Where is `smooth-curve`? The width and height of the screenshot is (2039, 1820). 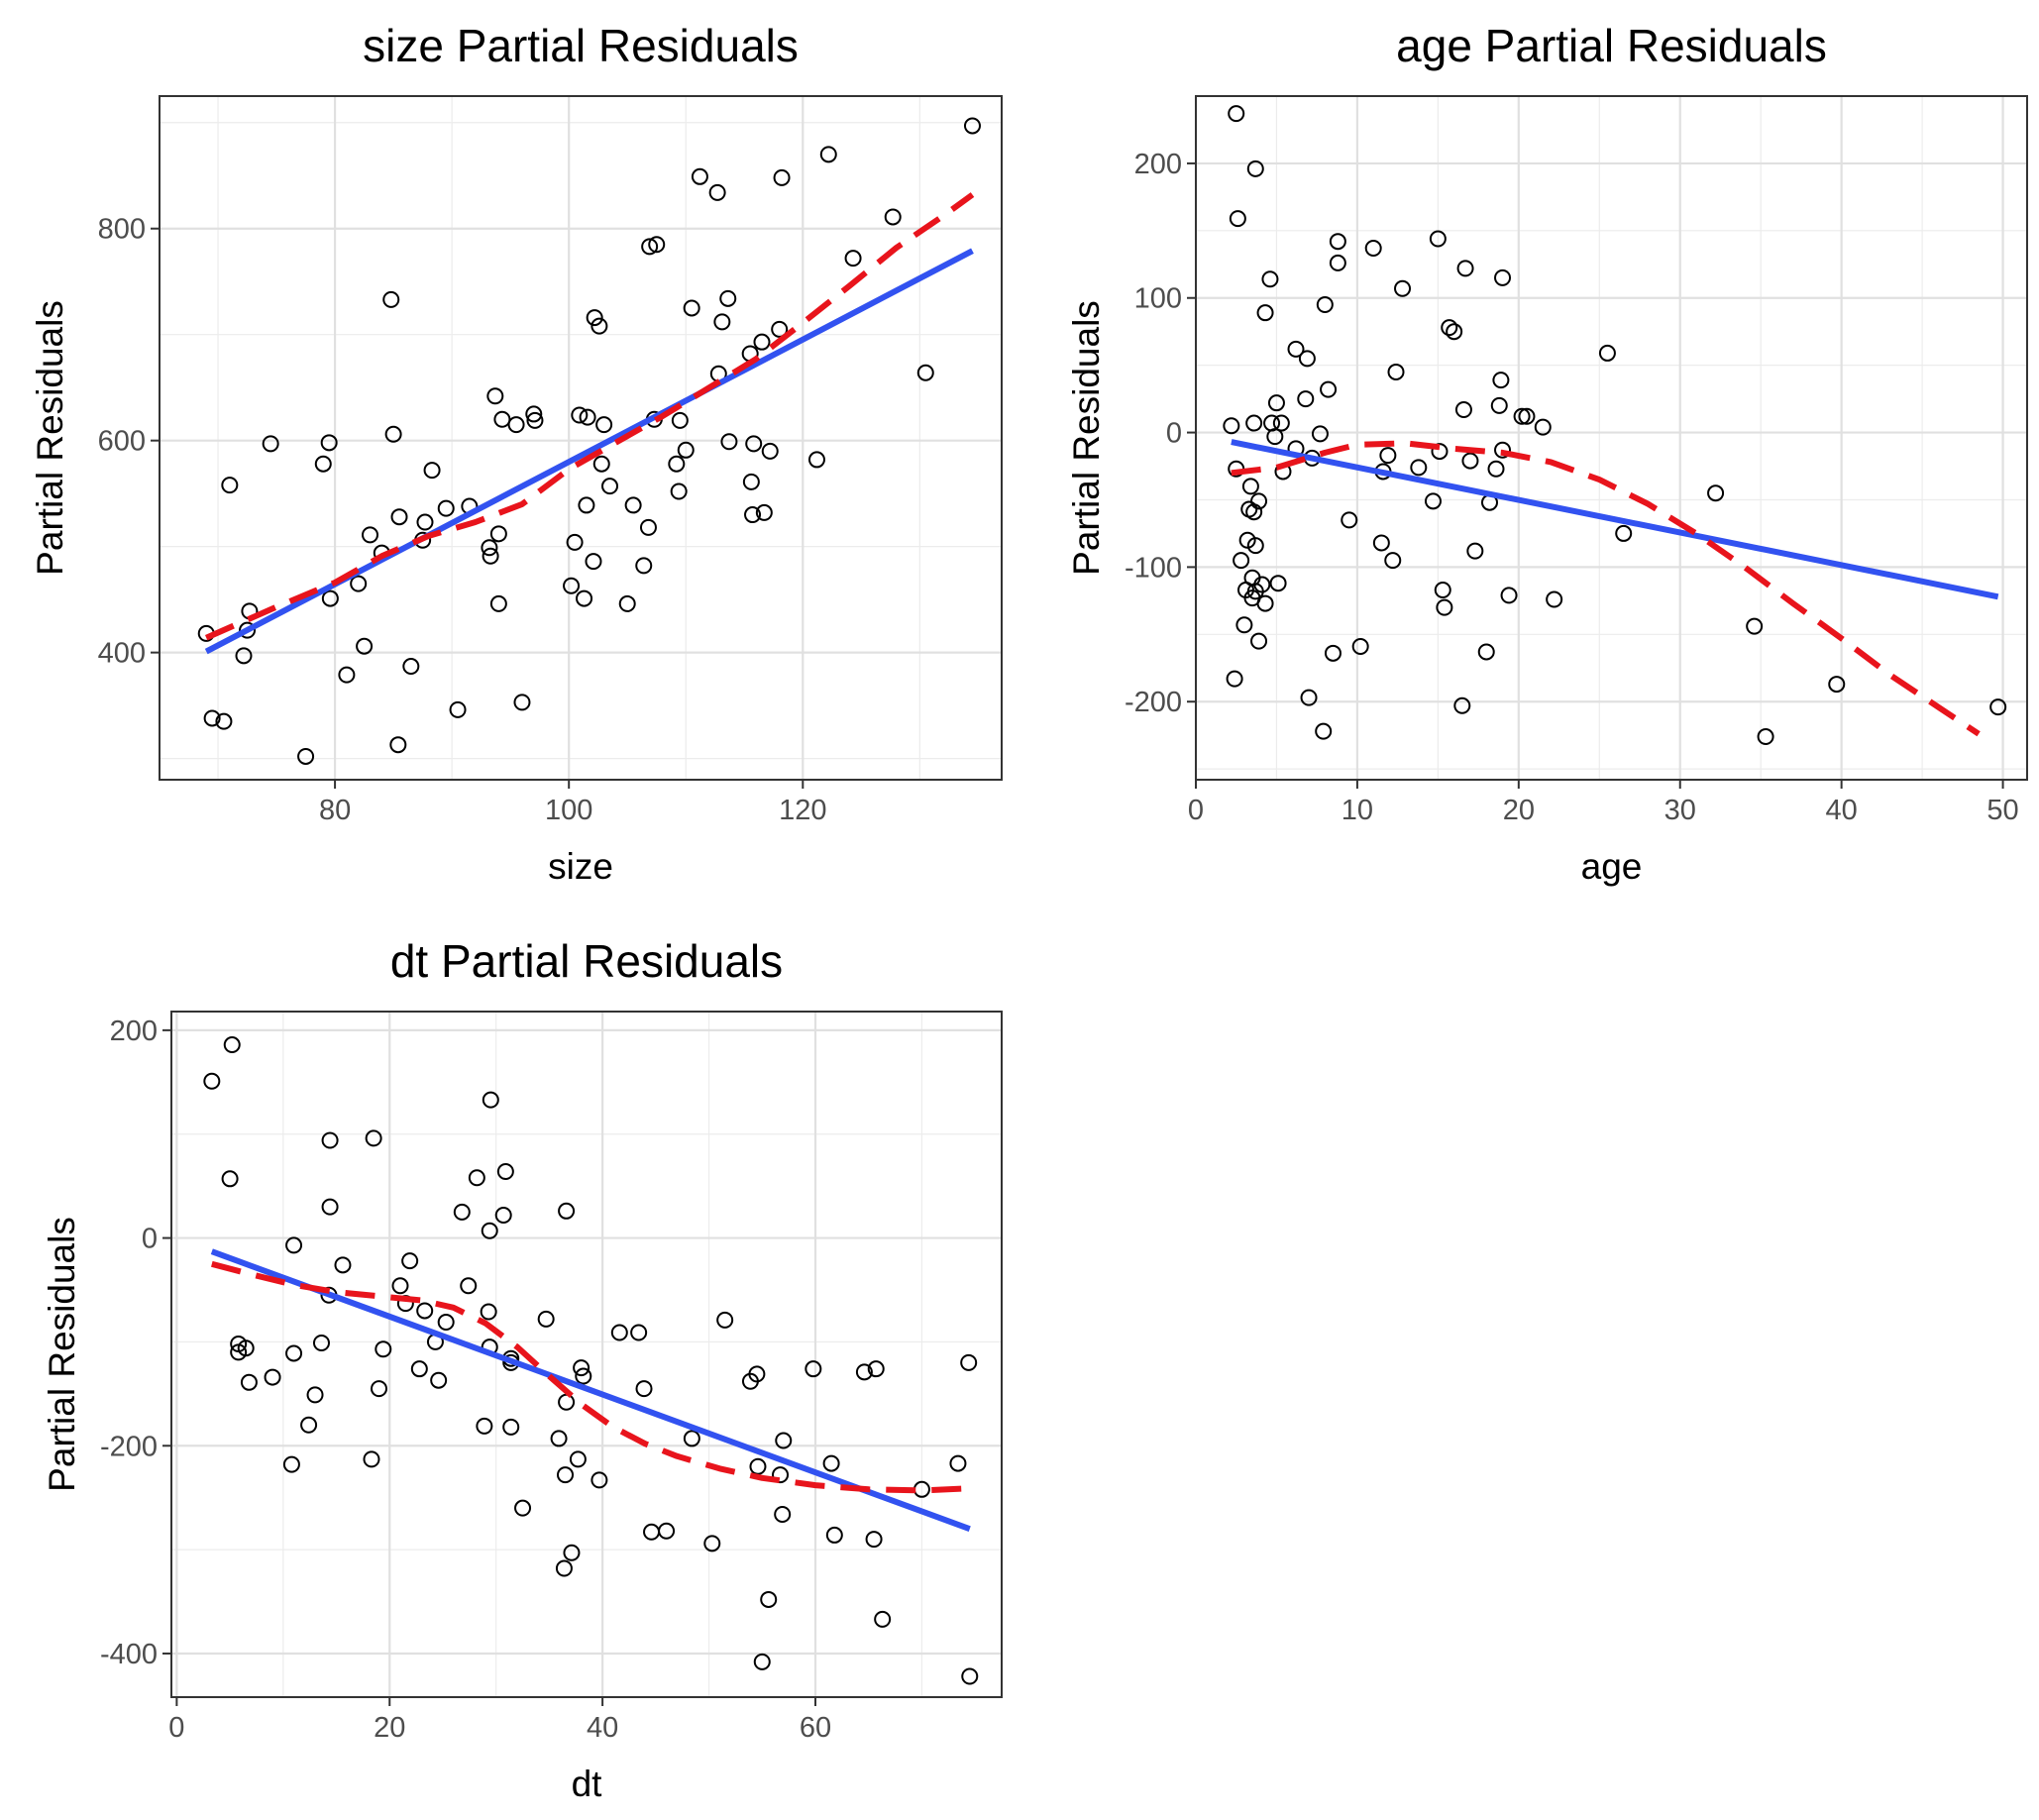 smooth-curve is located at coordinates (589, 416).